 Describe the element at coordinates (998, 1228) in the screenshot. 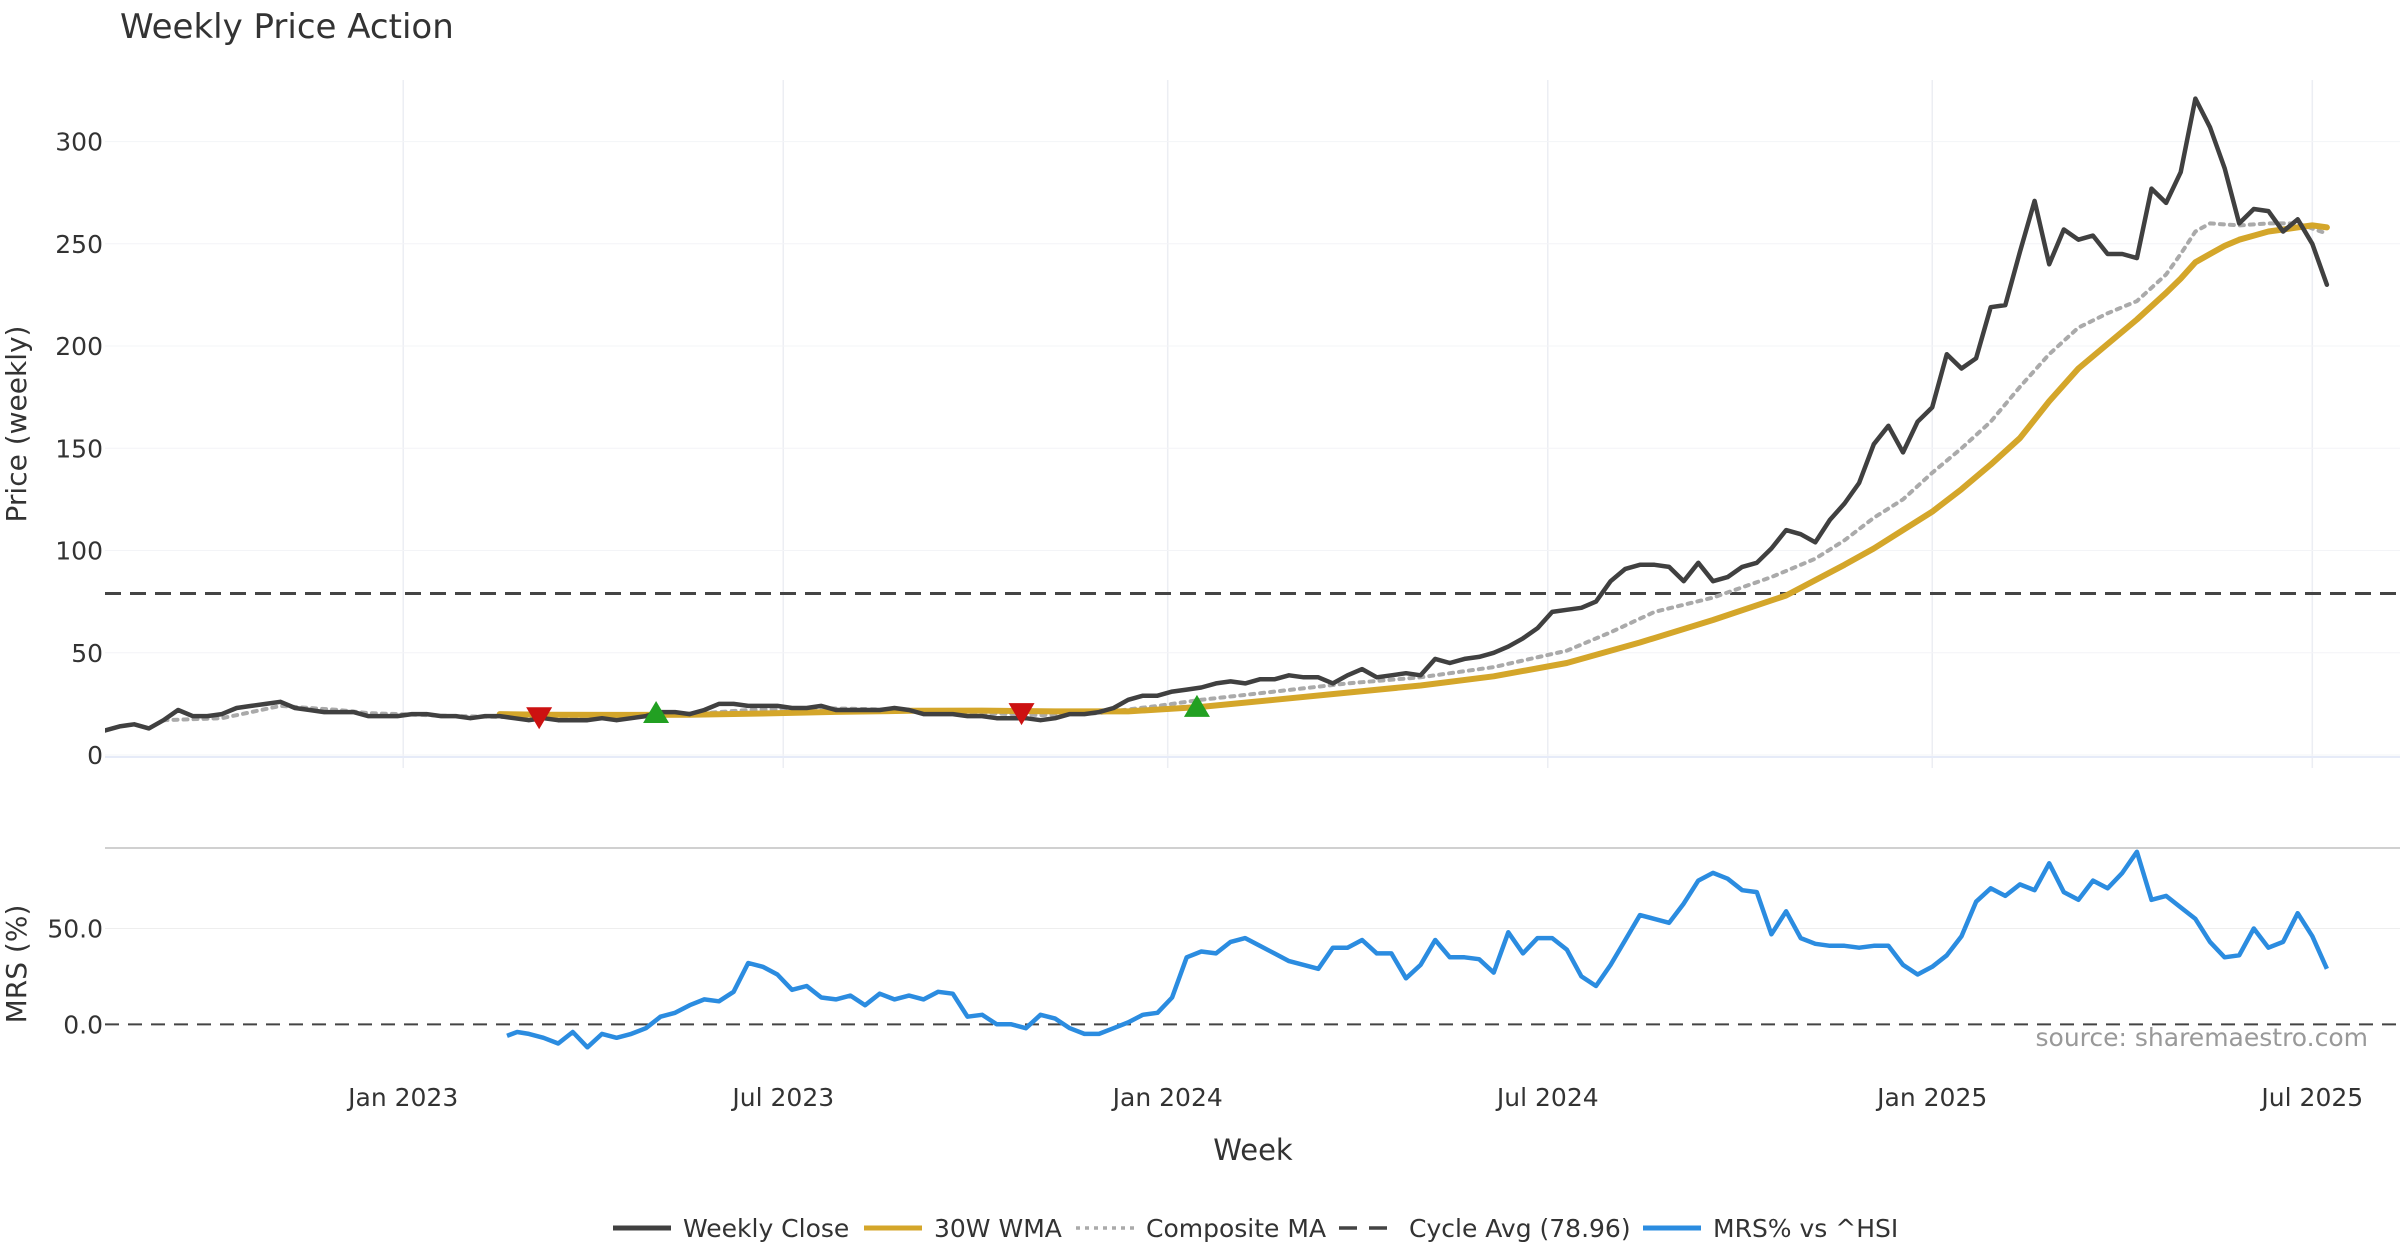

I see `legend-label: 30W WMA` at that location.